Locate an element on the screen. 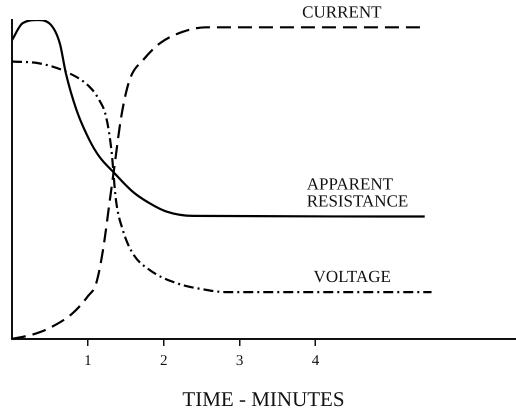  x-tick-label: 3 is located at coordinates (240, 360).